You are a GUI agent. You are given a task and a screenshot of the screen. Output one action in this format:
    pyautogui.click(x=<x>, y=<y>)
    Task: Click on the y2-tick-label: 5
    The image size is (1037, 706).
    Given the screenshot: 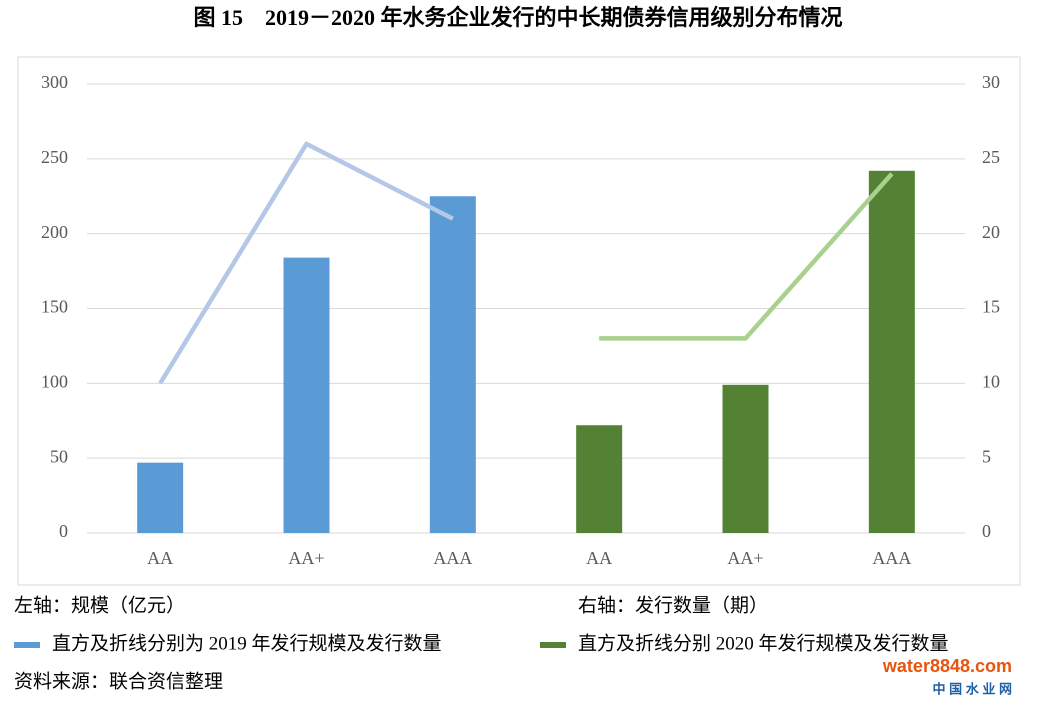 What is the action you would take?
    pyautogui.click(x=986, y=456)
    